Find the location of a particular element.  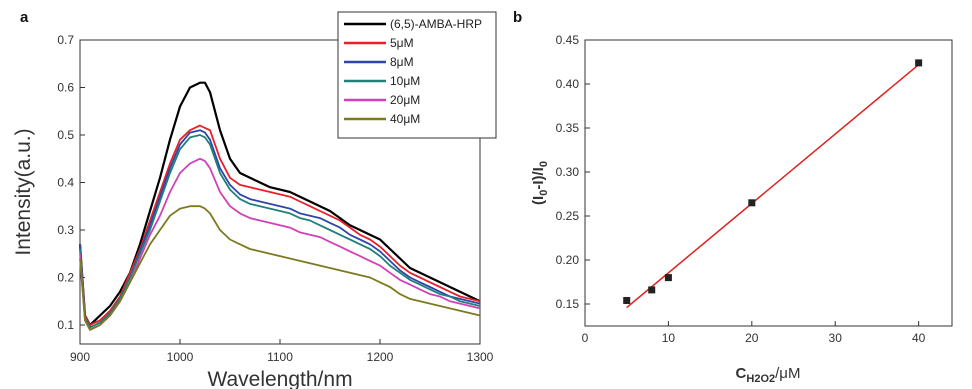

panel-b-y-tick-label: 0.45 is located at coordinates (568, 40).